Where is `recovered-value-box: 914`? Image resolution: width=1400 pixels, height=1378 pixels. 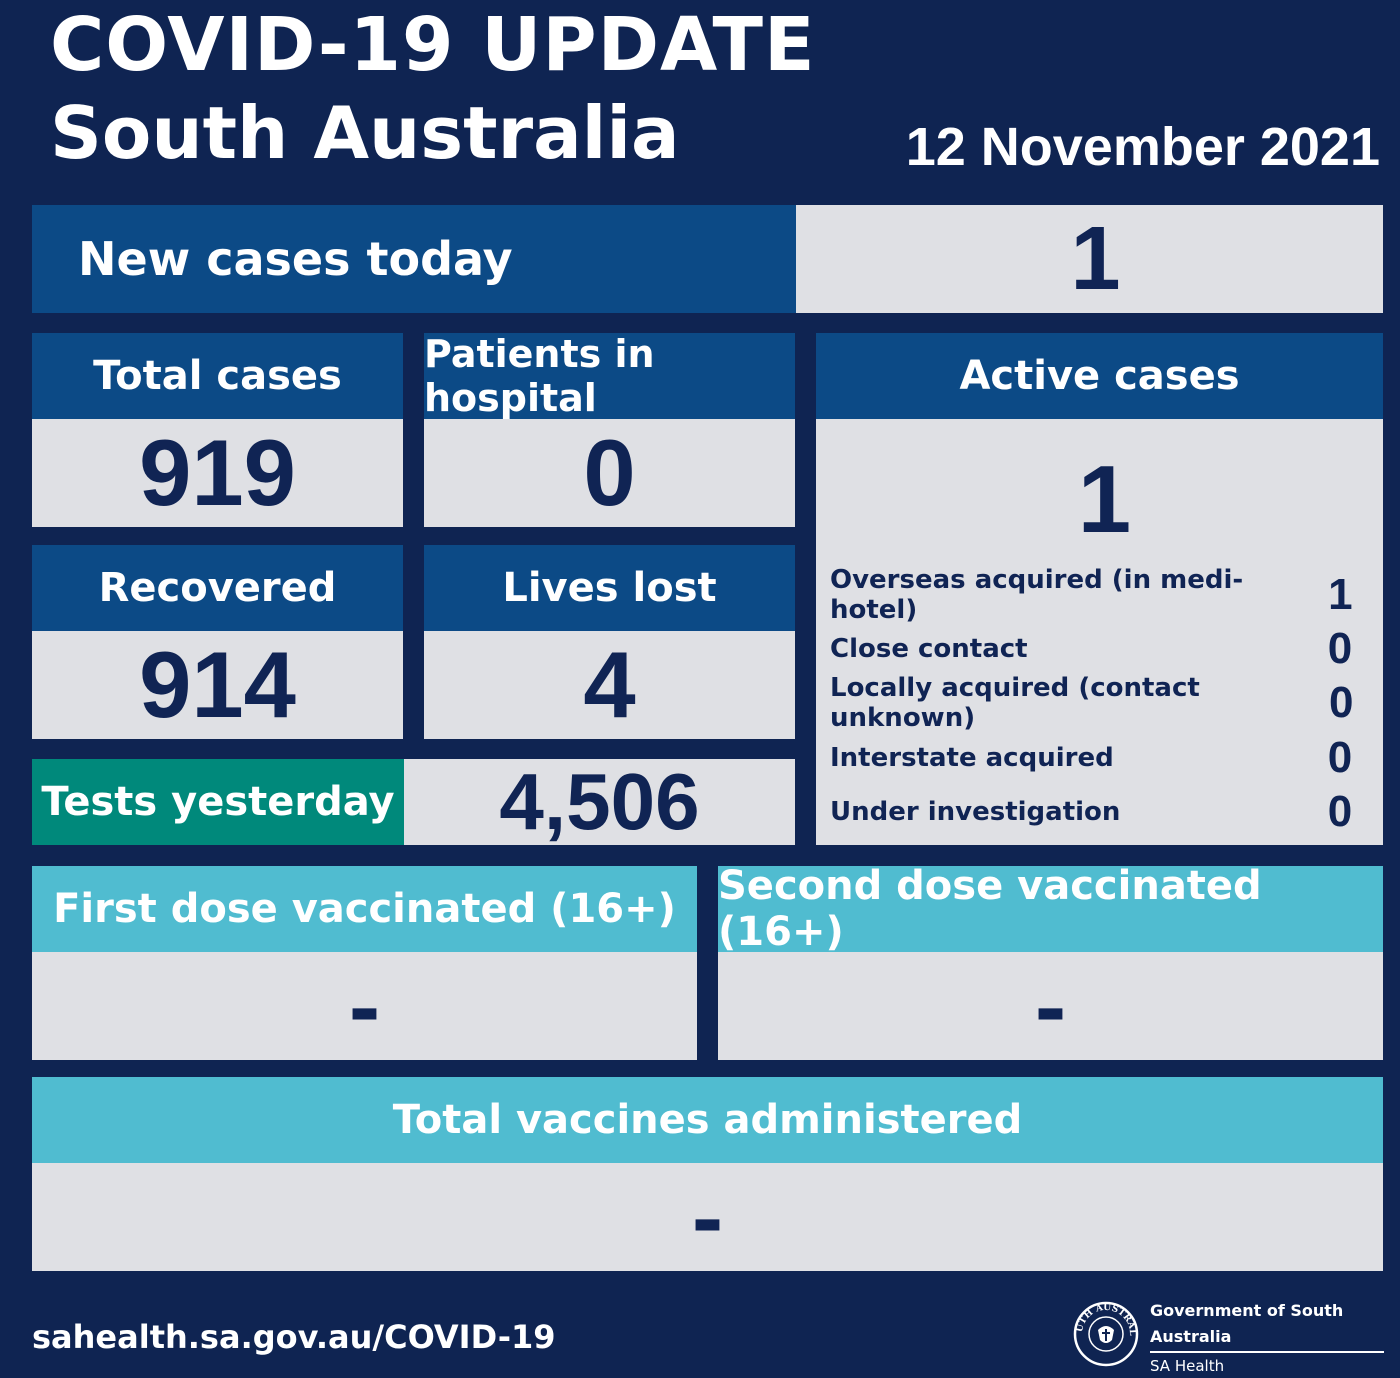
recovered-value-box: 914 is located at coordinates (217, 685).